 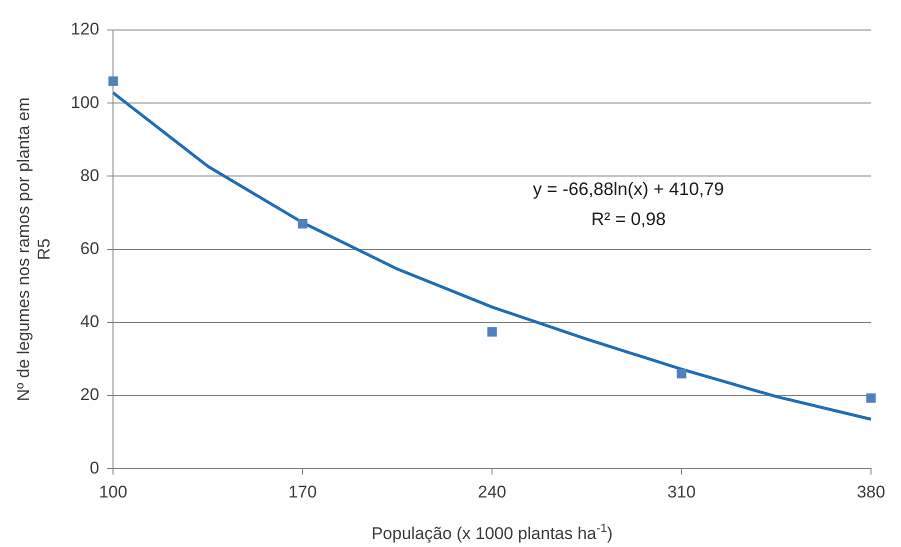 I want to click on x-tick-label: 100, so click(x=113, y=492).